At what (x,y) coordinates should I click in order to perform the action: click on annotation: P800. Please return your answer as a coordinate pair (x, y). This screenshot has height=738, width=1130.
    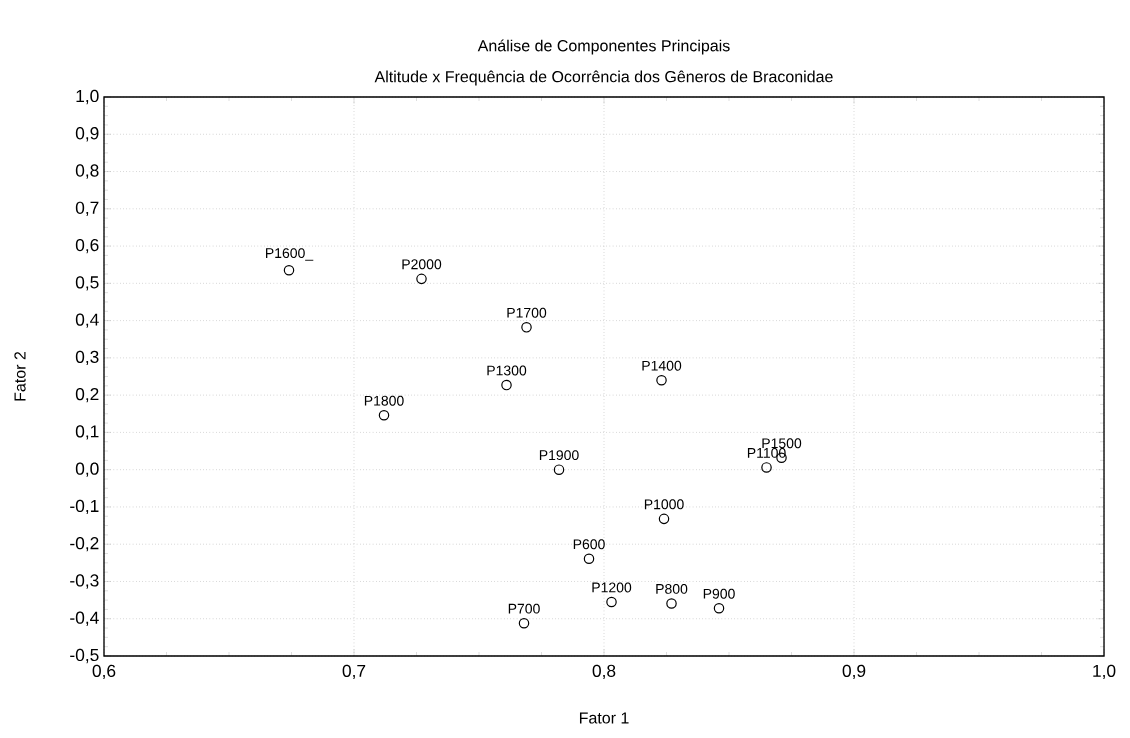
    Looking at the image, I should click on (672, 588).